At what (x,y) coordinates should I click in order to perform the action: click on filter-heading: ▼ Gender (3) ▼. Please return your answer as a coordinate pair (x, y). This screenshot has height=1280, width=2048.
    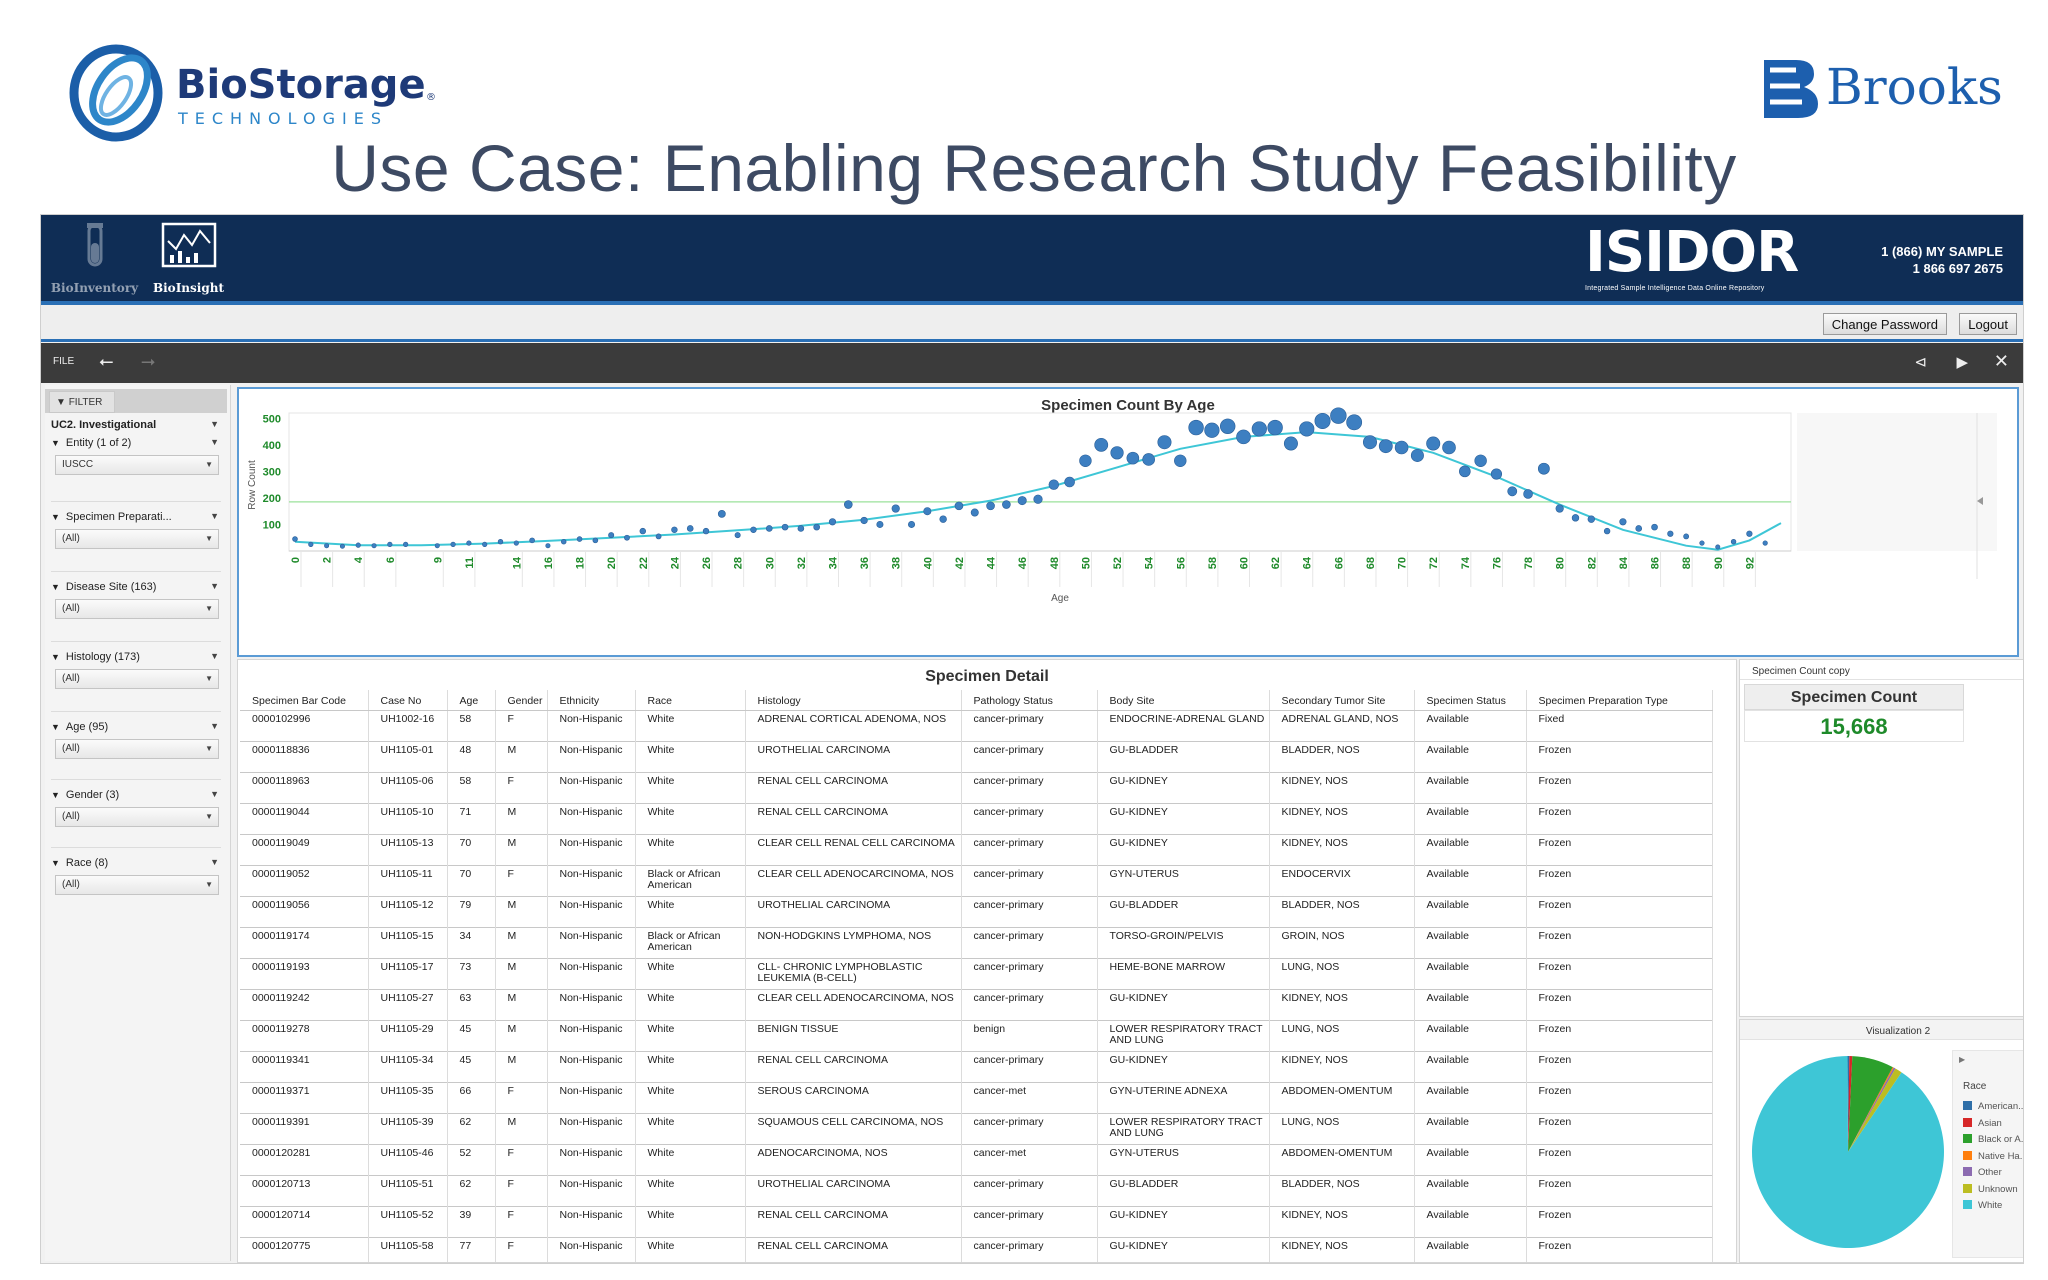
    Looking at the image, I should click on (138, 798).